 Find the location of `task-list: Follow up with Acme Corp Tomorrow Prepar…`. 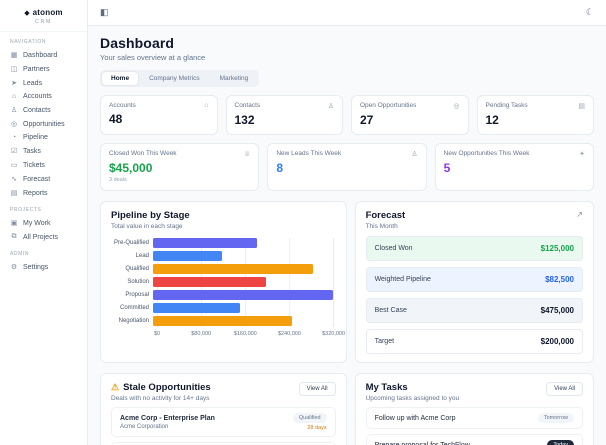

task-list: Follow up with Acme Corp Tomorrow Prepar… is located at coordinates (474, 426).